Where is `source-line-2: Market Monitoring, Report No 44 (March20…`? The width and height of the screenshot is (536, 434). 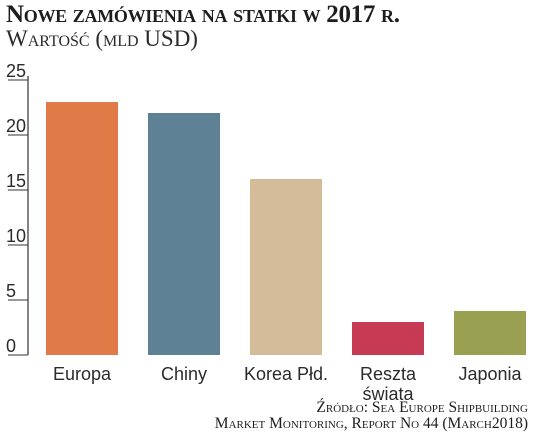
source-line-2: Market Monitoring, Report No 44 (March20… is located at coordinates (371, 423).